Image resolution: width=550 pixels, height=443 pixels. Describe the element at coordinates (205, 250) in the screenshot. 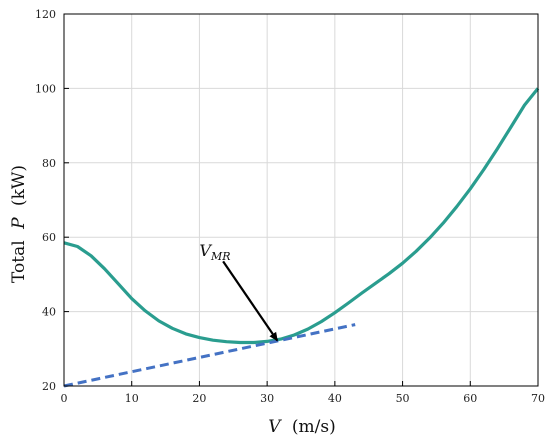

I see `annotation-base: V` at that location.